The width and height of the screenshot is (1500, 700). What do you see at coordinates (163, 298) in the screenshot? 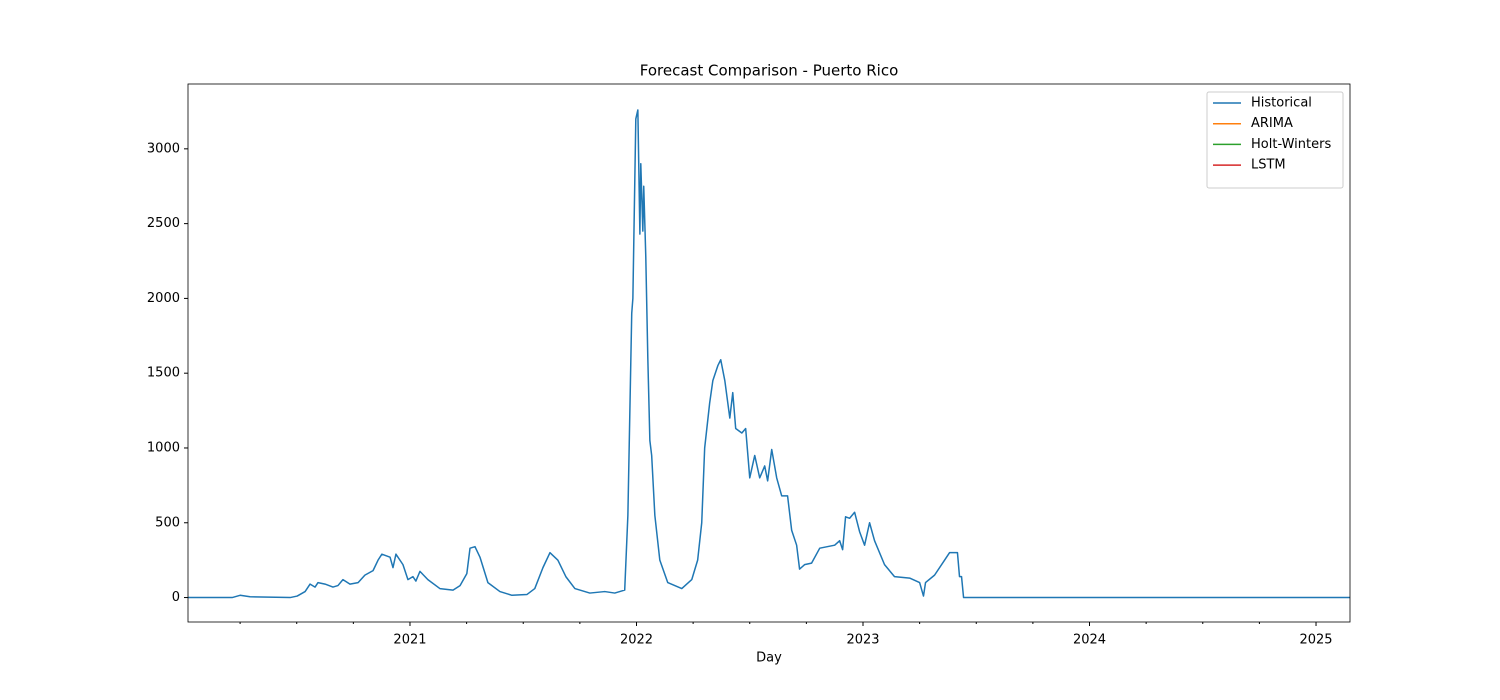
I see `y-tick-label: 2000` at bounding box center [163, 298].